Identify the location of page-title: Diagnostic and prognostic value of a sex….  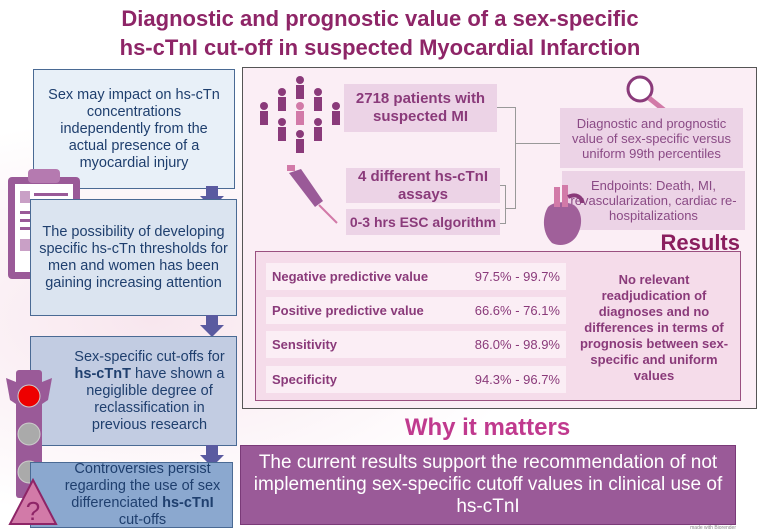
(380, 33).